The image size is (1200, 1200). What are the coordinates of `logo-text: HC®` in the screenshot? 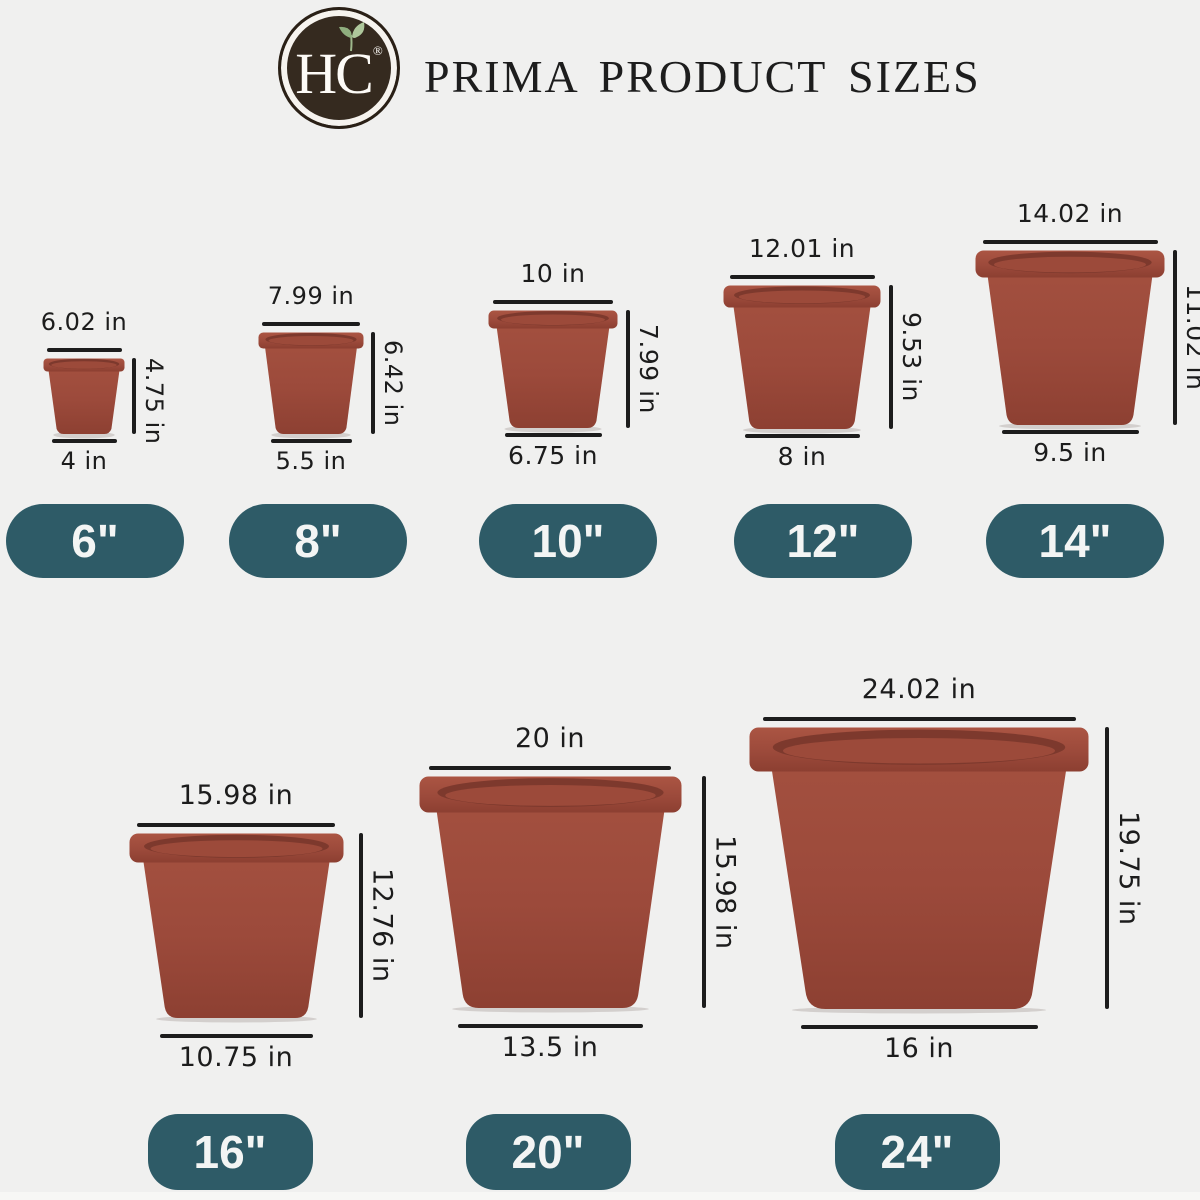 It's located at (339, 73).